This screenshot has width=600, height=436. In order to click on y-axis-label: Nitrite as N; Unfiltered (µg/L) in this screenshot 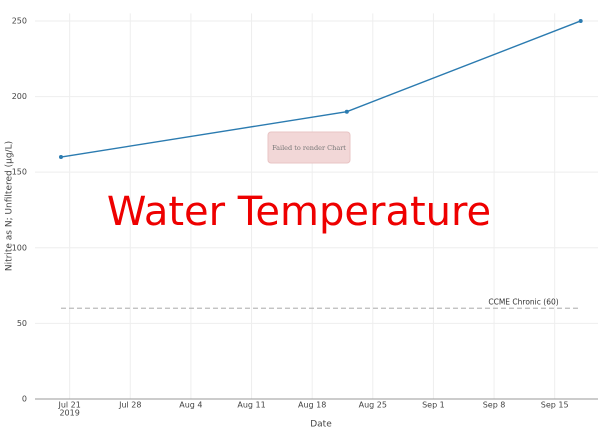, I will do `click(10, 206)`.